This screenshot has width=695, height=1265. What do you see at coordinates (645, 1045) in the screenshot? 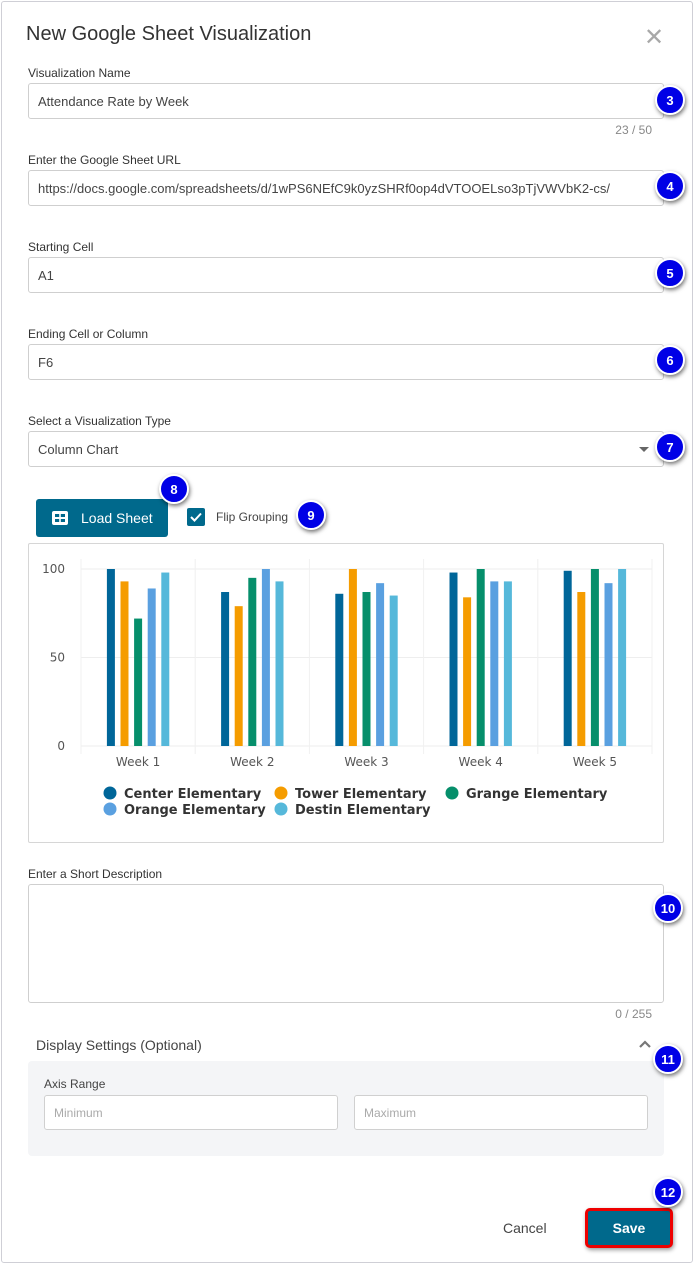
I see `chevron-up-icon` at bounding box center [645, 1045].